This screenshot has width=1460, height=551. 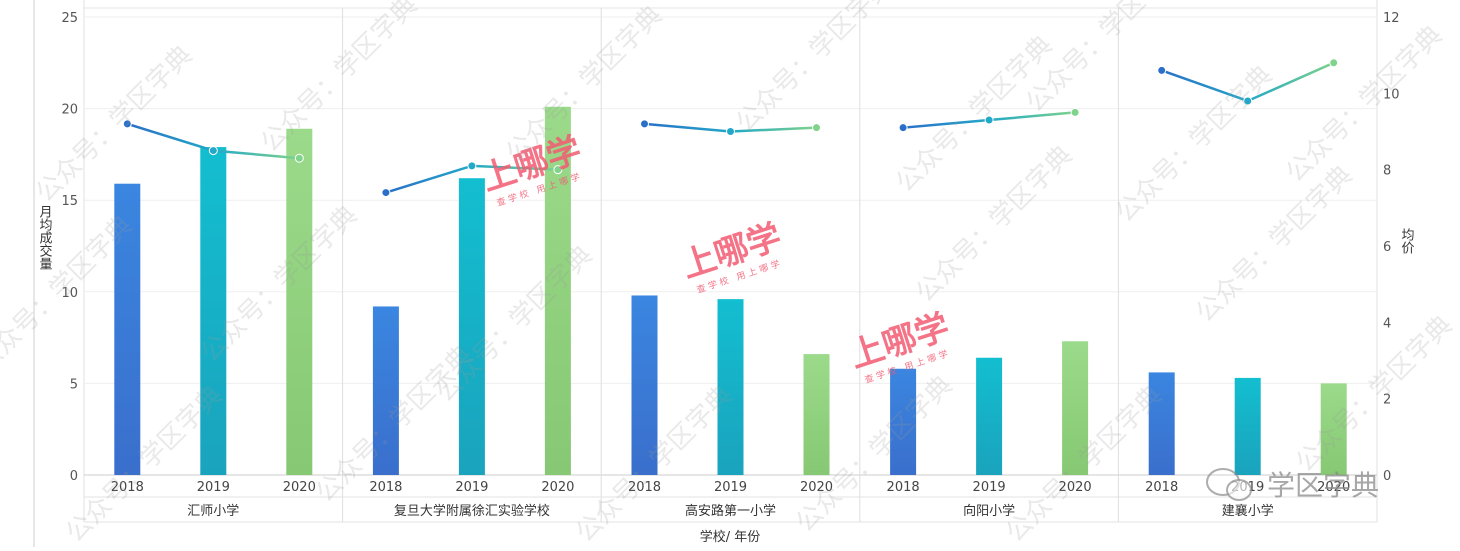 I want to click on y-tick-label-left: 0, so click(x=74, y=476).